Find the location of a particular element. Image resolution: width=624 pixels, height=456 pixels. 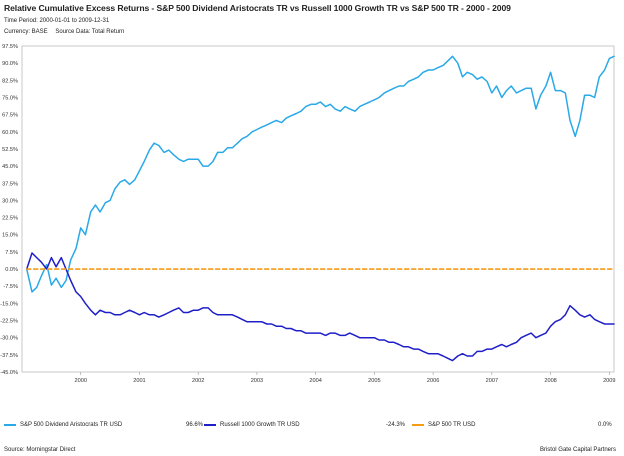

x-tick-label: 2008 is located at coordinates (550, 381).